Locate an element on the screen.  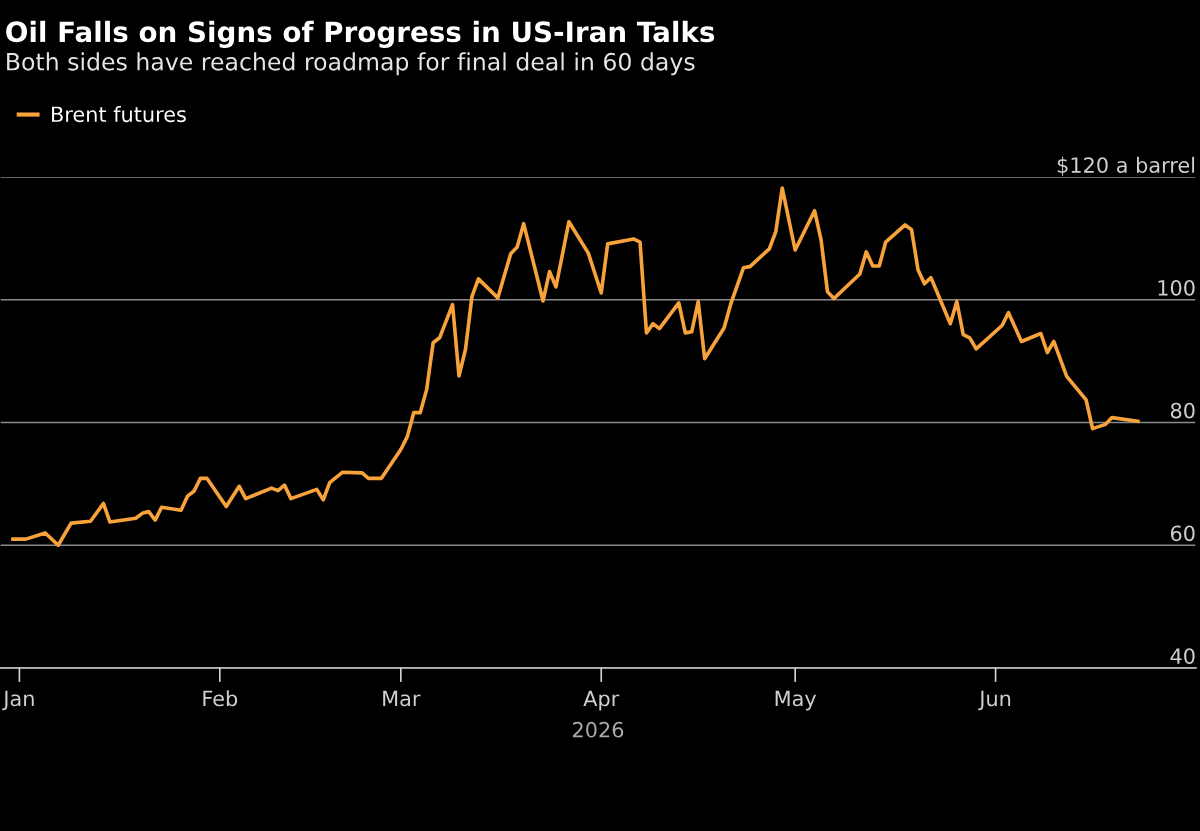
x-tick-label: Apr is located at coordinates (601, 700).